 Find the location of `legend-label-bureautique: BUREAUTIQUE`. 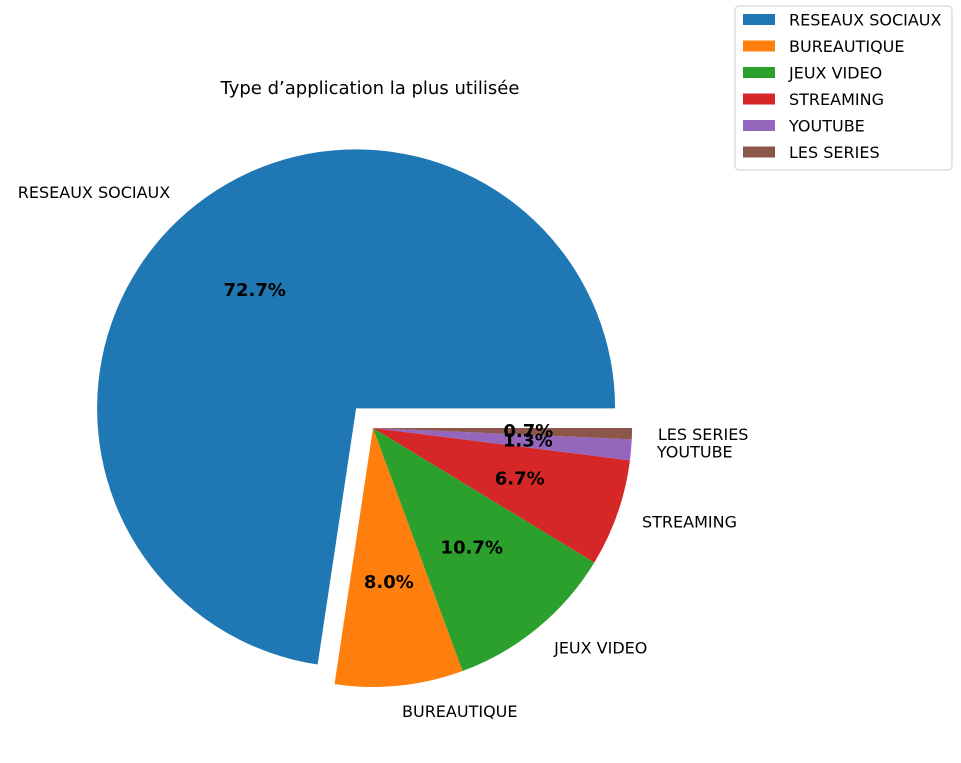

legend-label-bureautique: BUREAUTIQUE is located at coordinates (846, 46).